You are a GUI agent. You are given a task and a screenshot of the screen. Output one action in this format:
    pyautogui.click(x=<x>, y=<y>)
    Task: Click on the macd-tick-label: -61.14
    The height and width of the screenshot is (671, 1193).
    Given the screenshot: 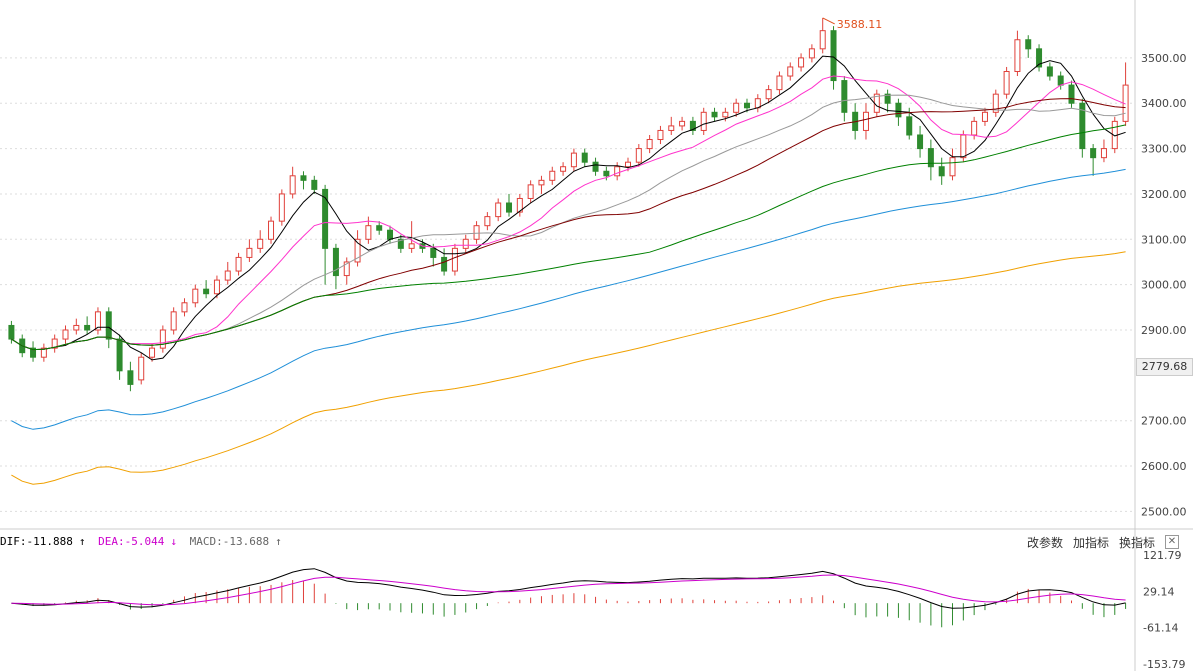 What is the action you would take?
    pyautogui.click(x=1160, y=627)
    